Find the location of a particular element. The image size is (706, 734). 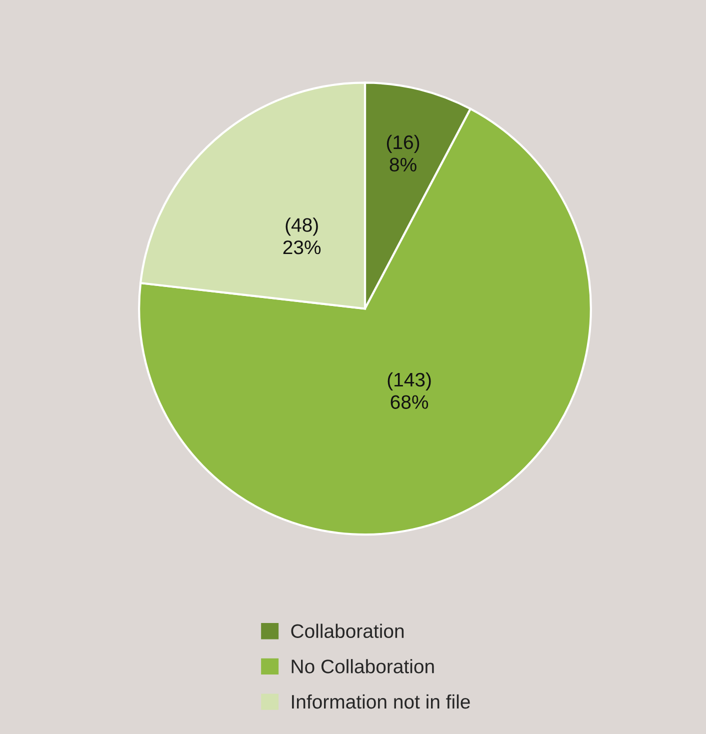

legend-label: No Collaboration is located at coordinates (363, 666).